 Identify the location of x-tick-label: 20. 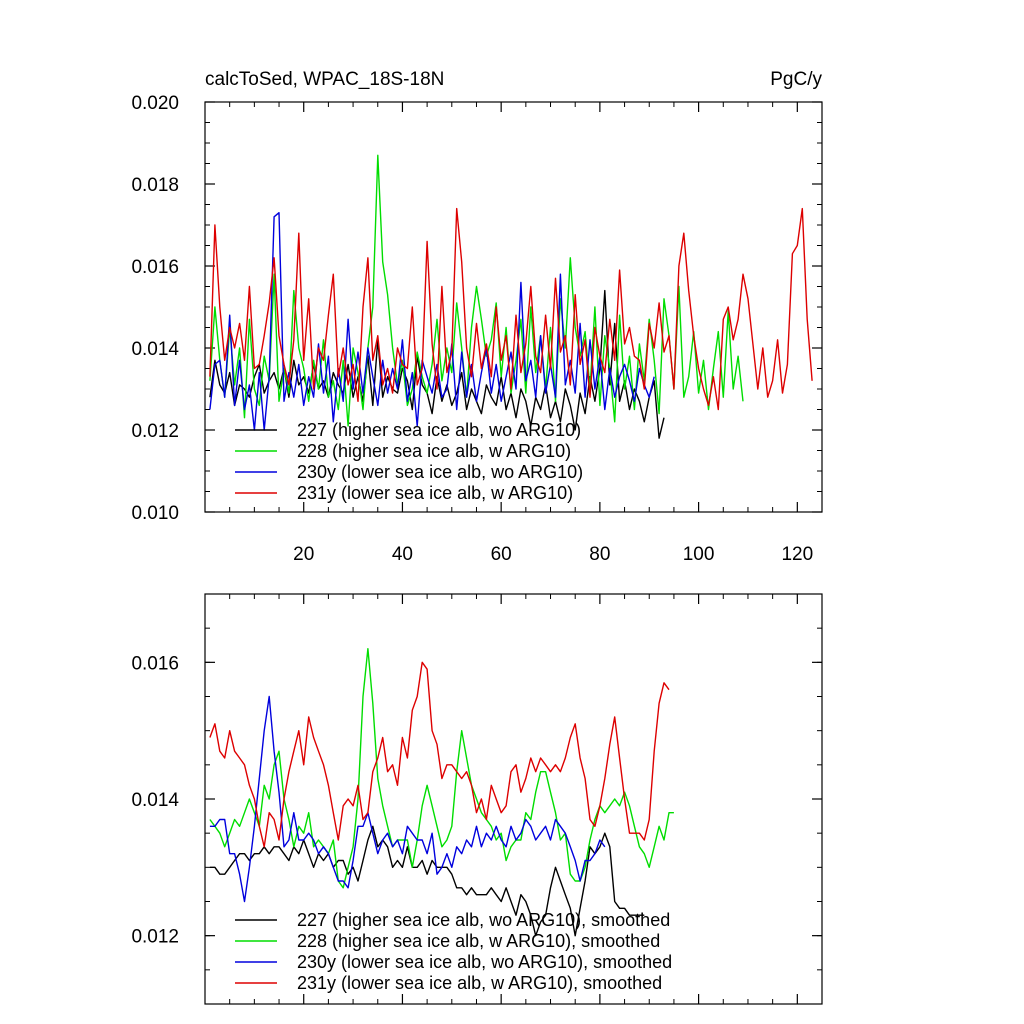
(303, 554).